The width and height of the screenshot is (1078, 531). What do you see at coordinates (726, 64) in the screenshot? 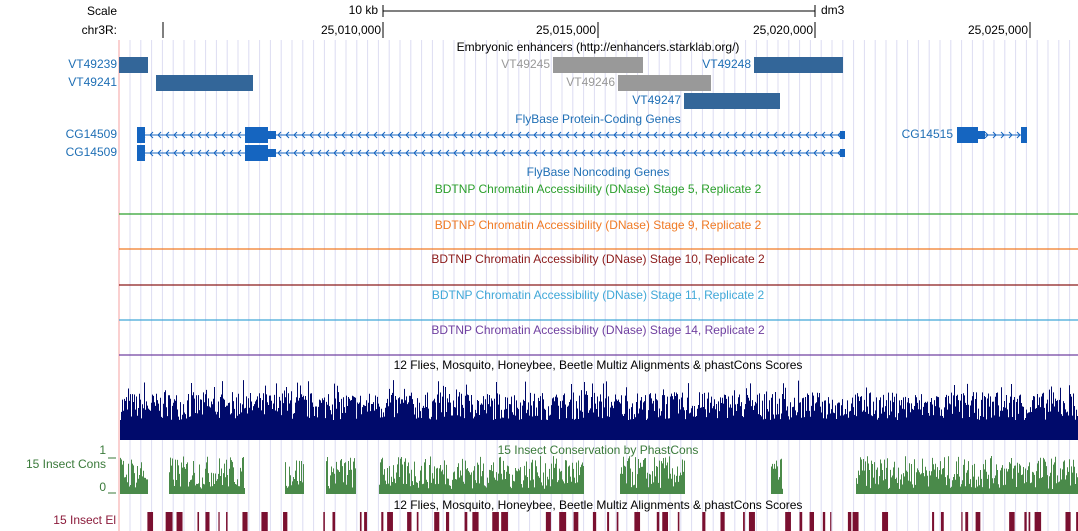
I see `enhancer-label: VT49248` at bounding box center [726, 64].